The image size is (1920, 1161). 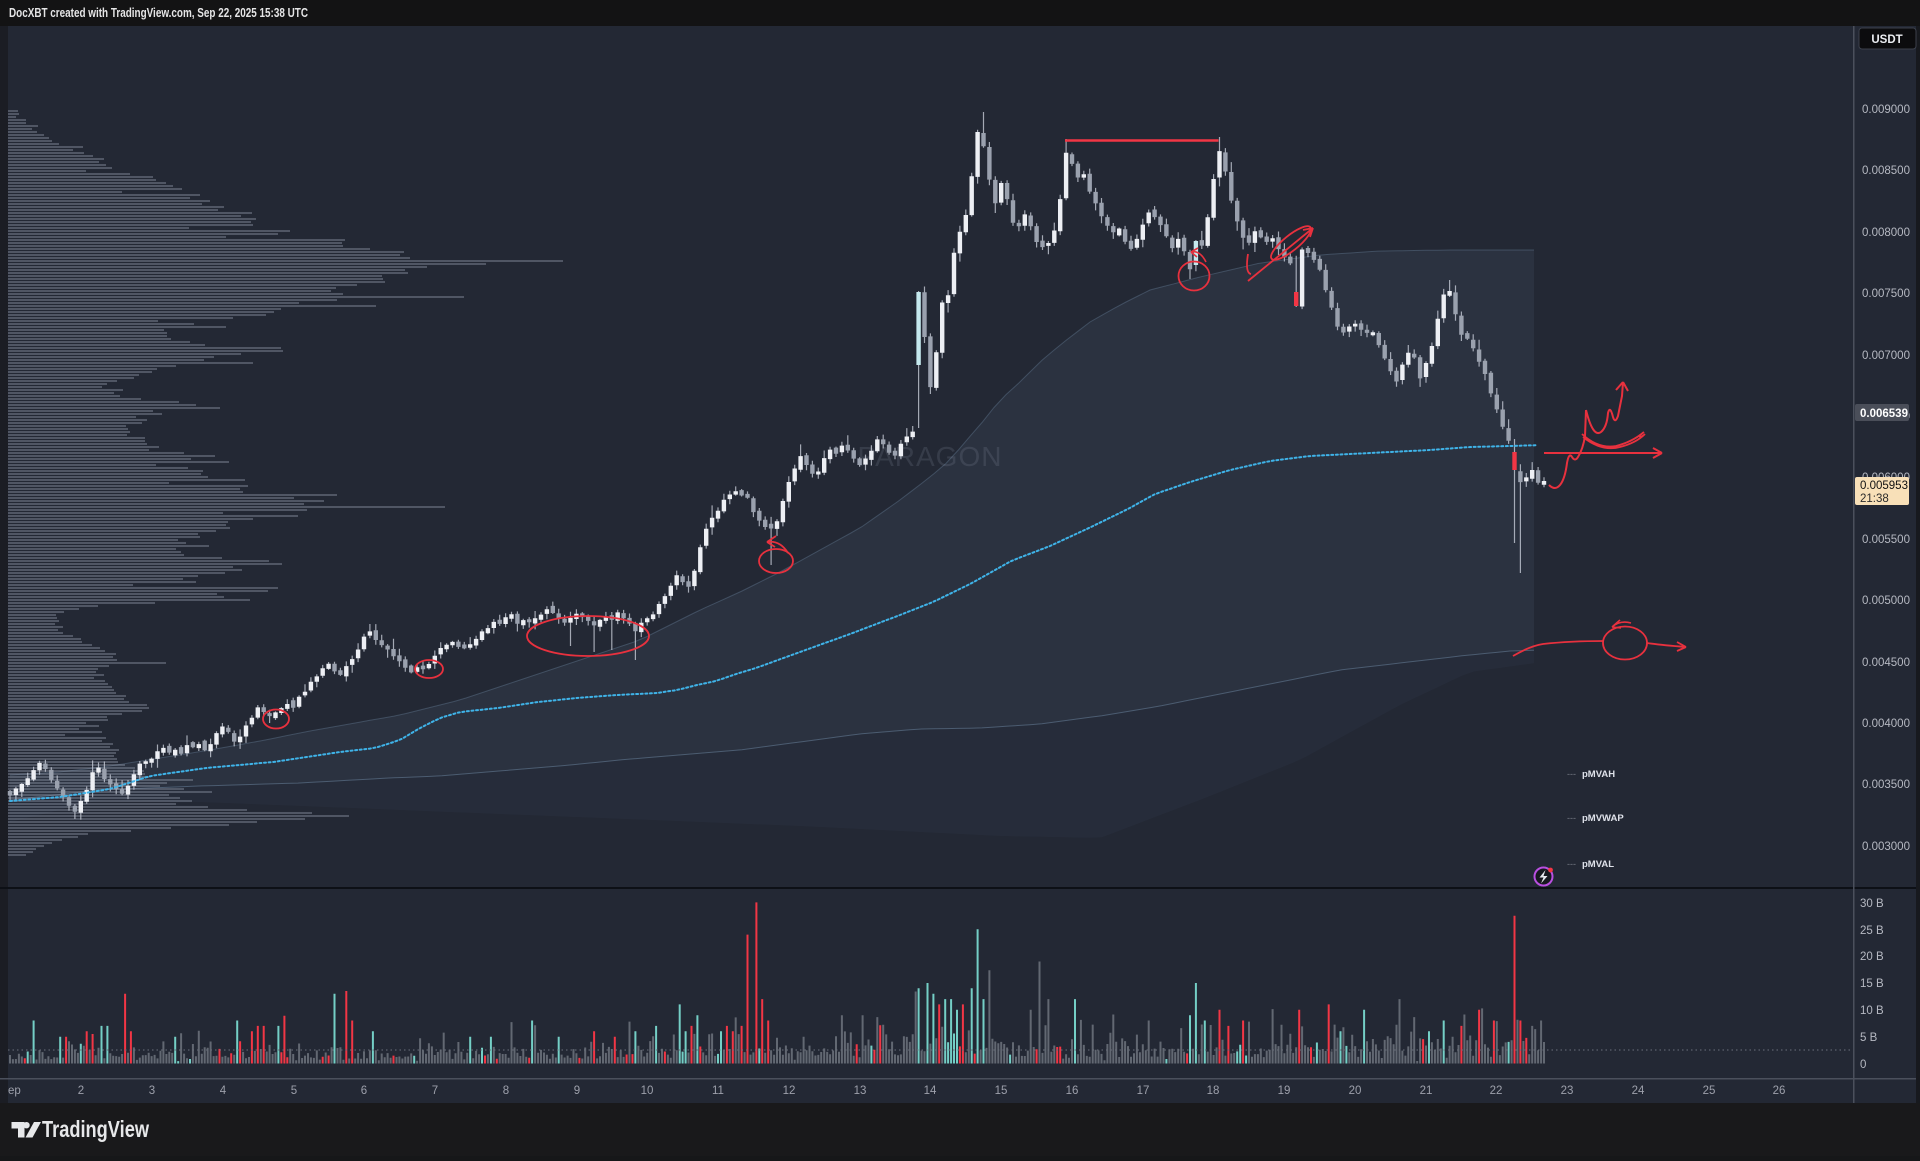 I want to click on svg-text: 3, so click(x=152, y=1091).